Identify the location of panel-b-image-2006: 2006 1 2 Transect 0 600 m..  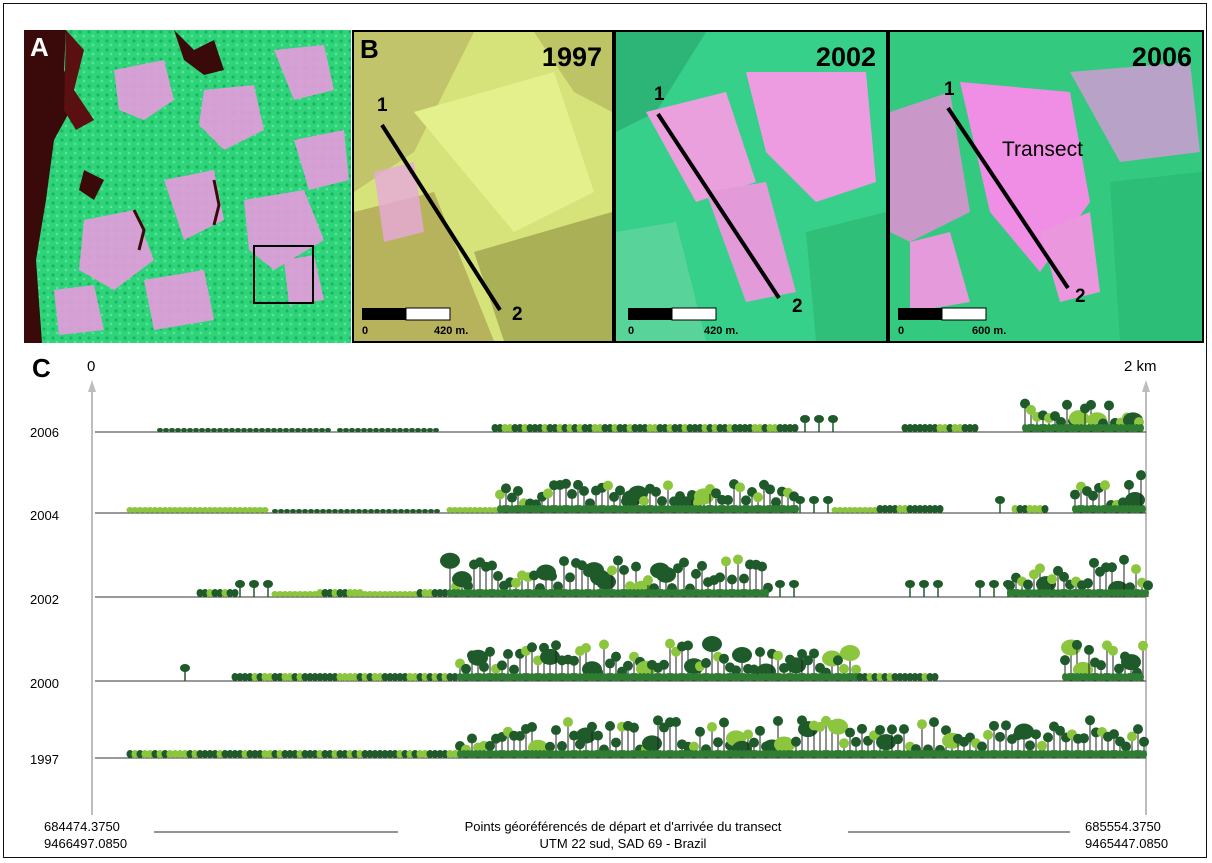
(1046, 186).